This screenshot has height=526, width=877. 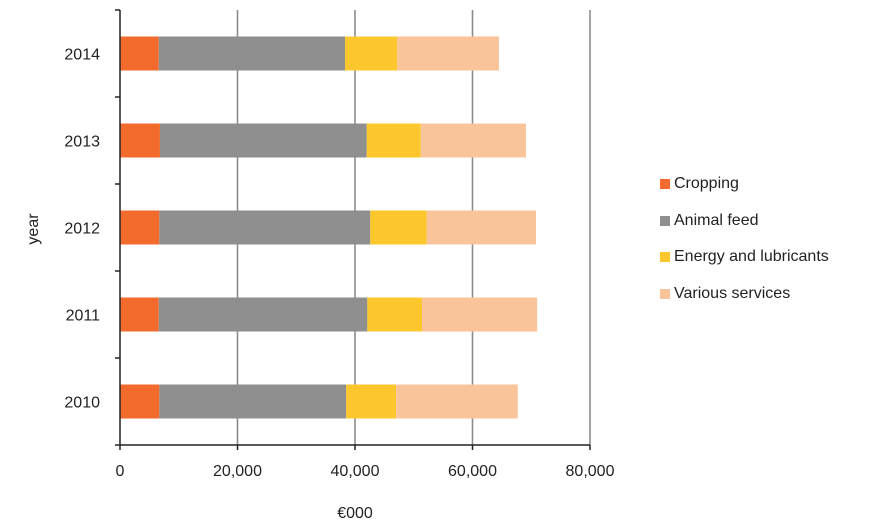 I want to click on y-tick-label: 2014, so click(x=82, y=55).